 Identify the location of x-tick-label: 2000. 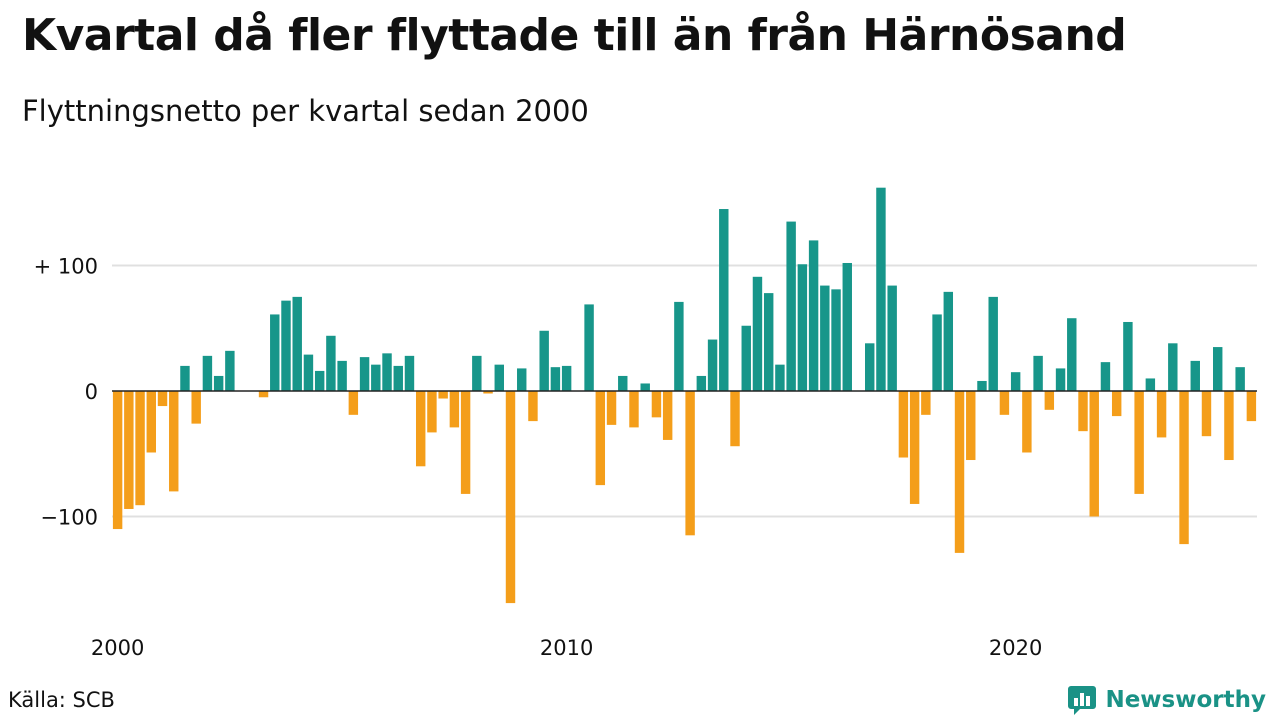
(117, 648).